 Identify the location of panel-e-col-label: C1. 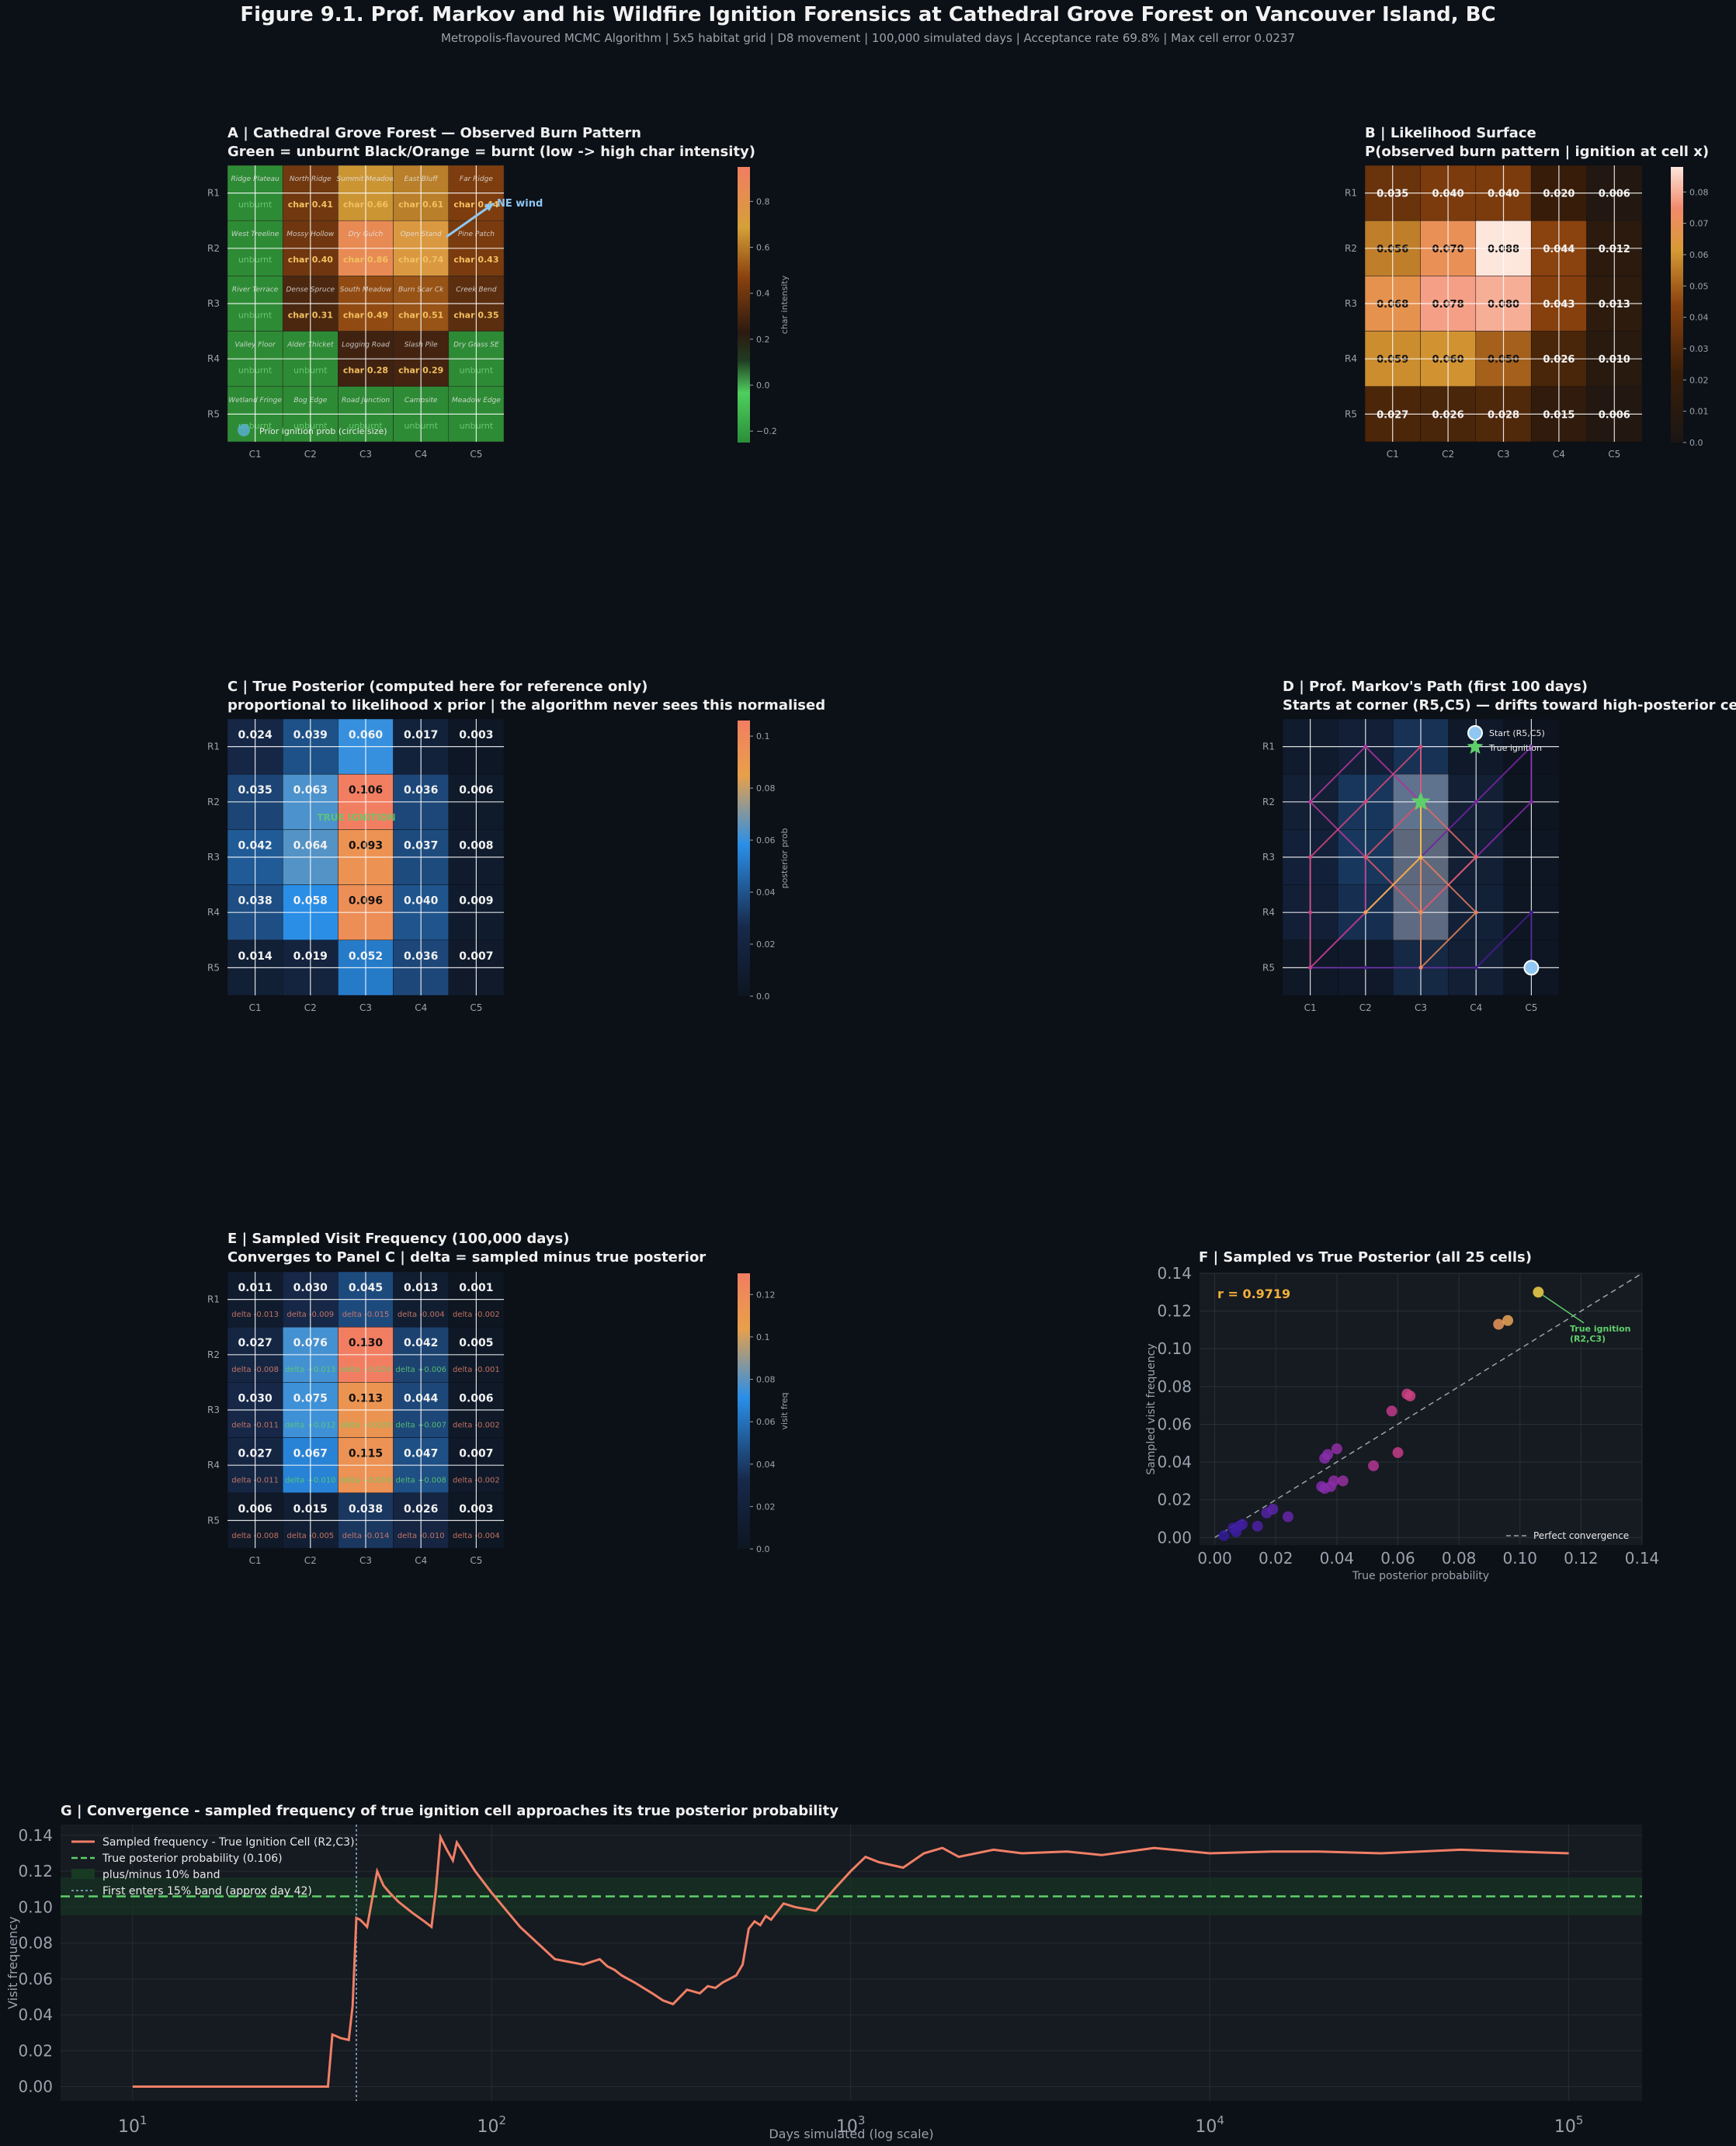
(256, 1560).